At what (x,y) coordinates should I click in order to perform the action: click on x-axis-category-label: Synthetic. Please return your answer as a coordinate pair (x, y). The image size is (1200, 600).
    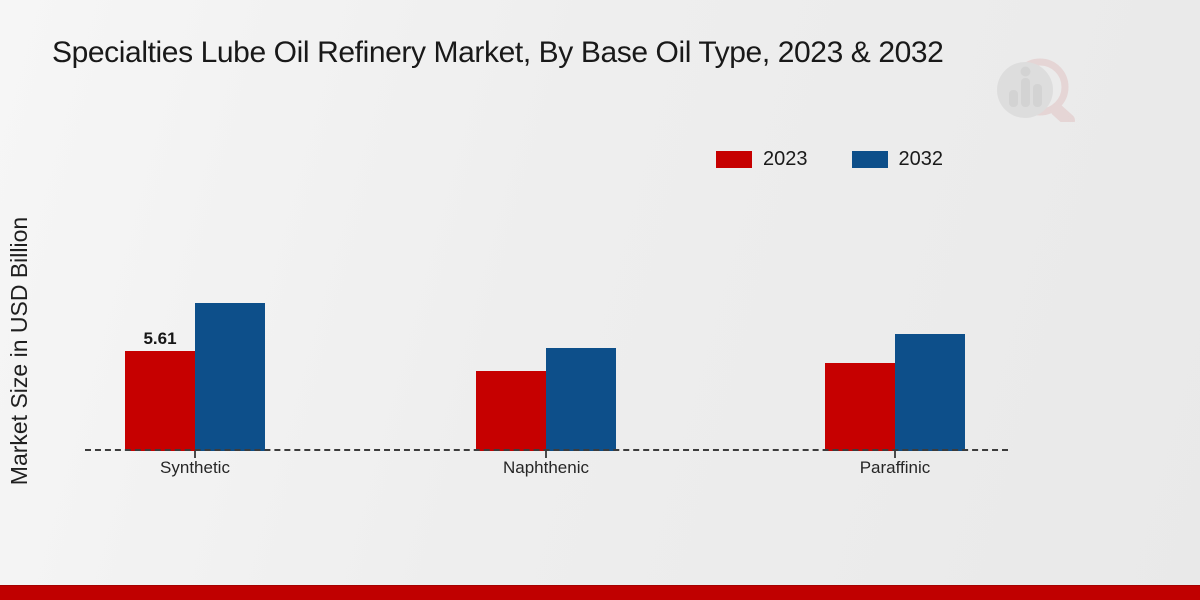
    Looking at the image, I should click on (195, 467).